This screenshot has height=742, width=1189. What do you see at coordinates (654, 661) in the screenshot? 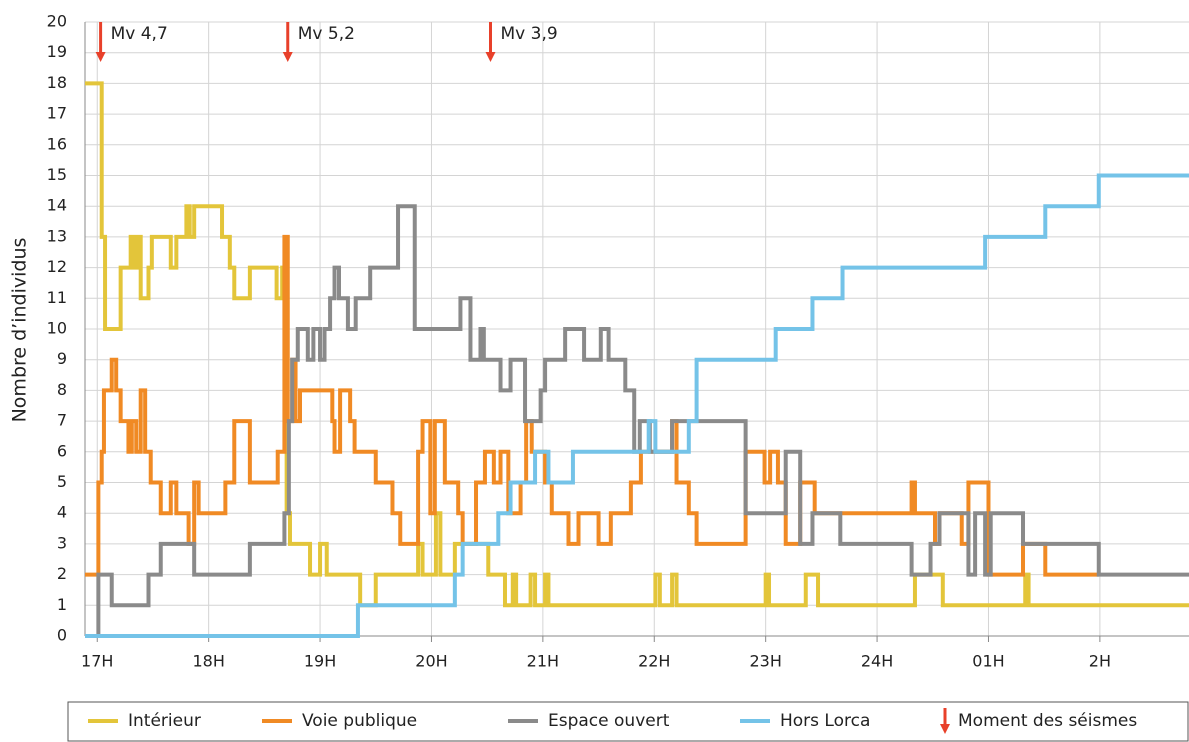
I see `x-tick-label: 22H` at bounding box center [654, 661].